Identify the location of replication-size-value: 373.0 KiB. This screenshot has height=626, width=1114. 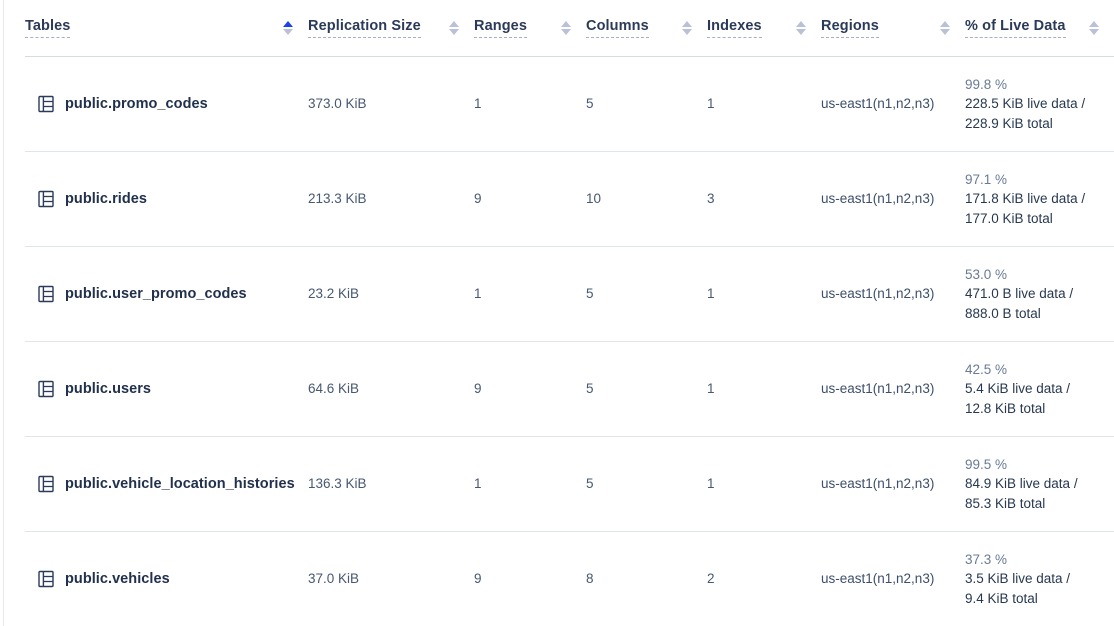
(337, 103).